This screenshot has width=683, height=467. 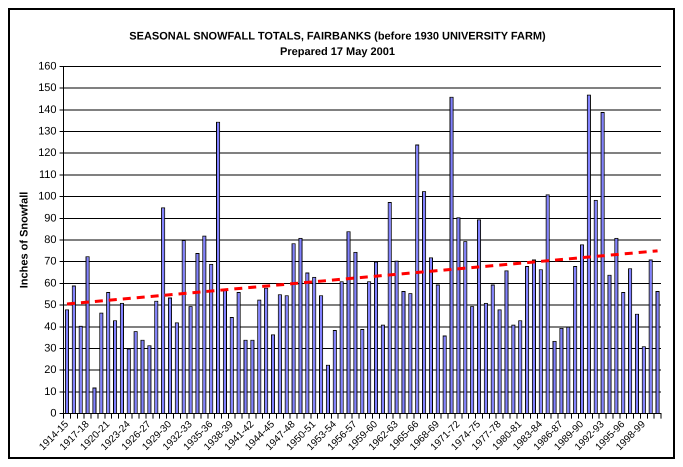 I want to click on y-tick-label: 70, so click(x=50, y=262).